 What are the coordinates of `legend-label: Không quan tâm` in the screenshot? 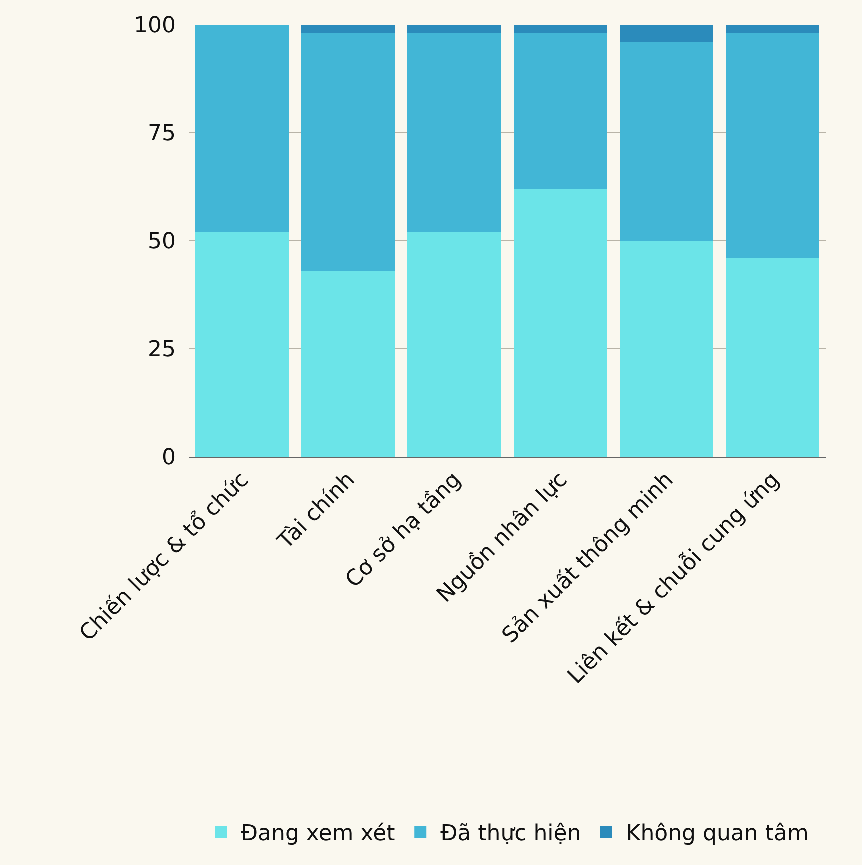 It's located at (717, 834).